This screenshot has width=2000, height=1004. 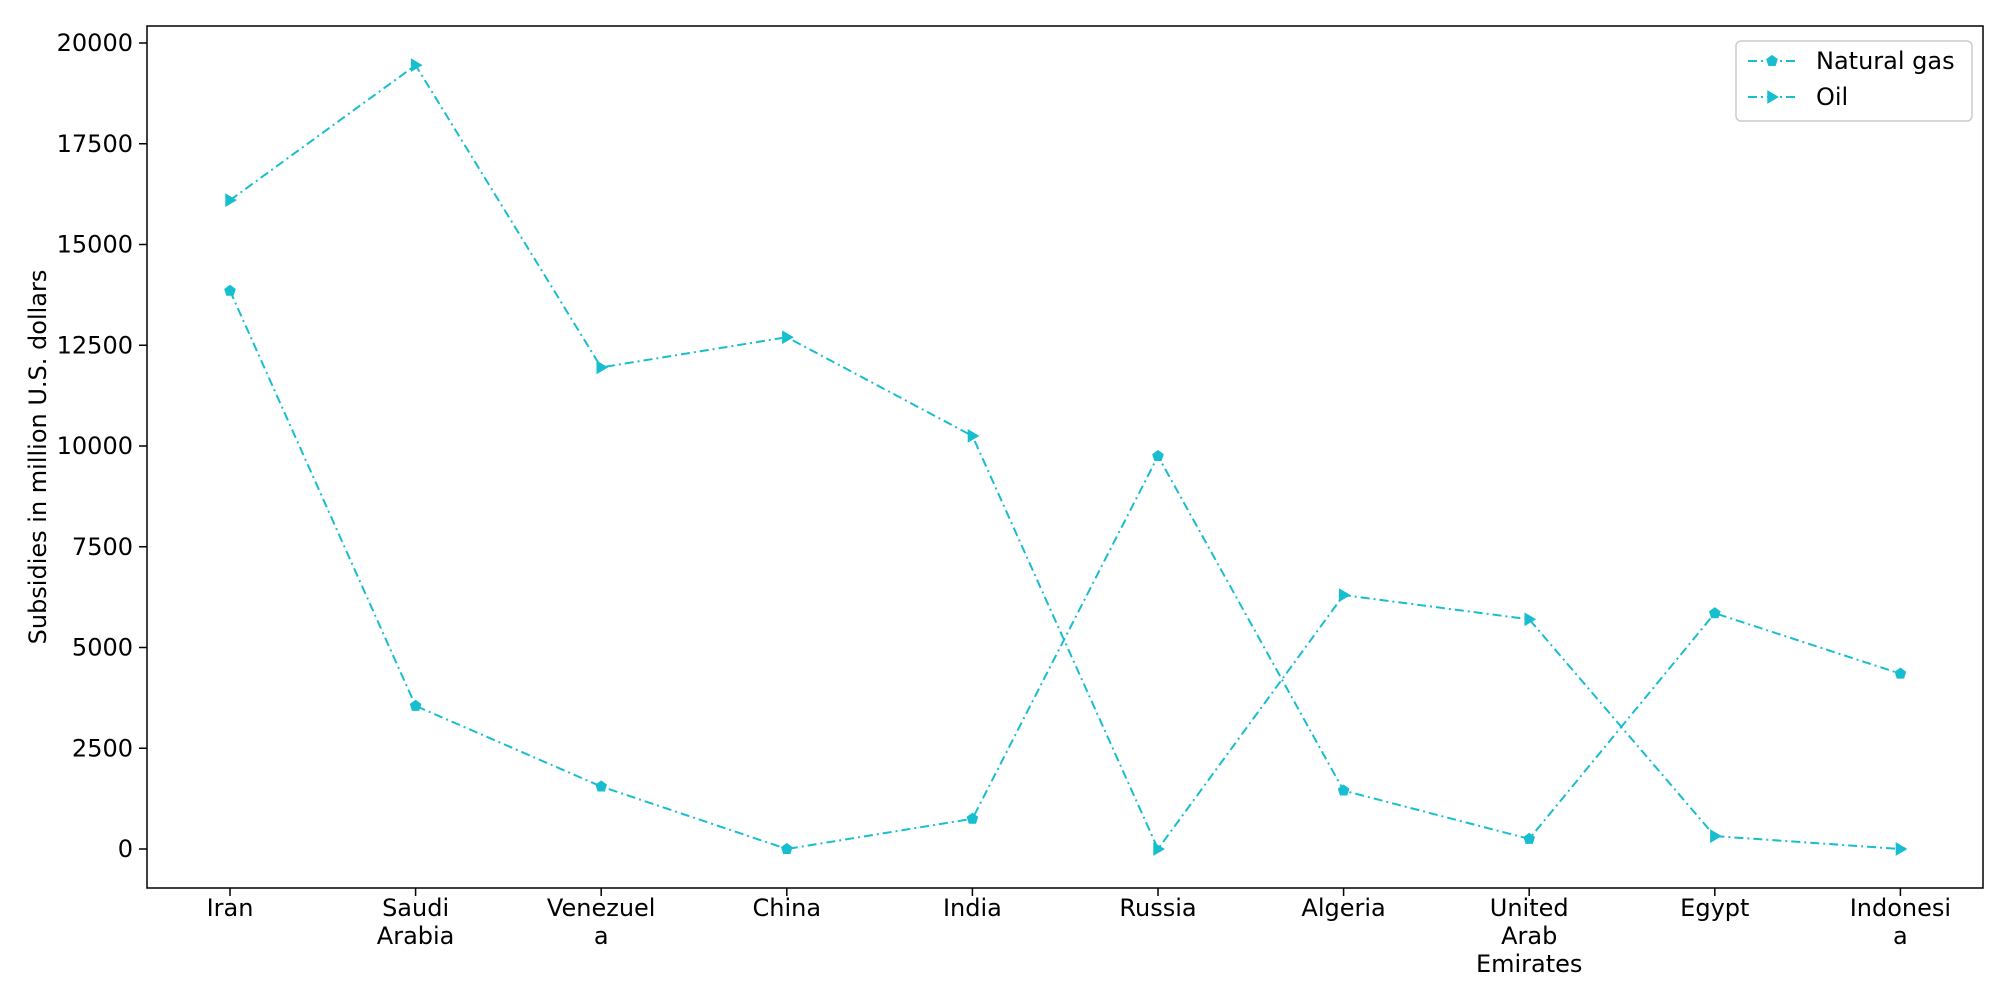 I want to click on legend-label: Oil, so click(x=1832, y=97).